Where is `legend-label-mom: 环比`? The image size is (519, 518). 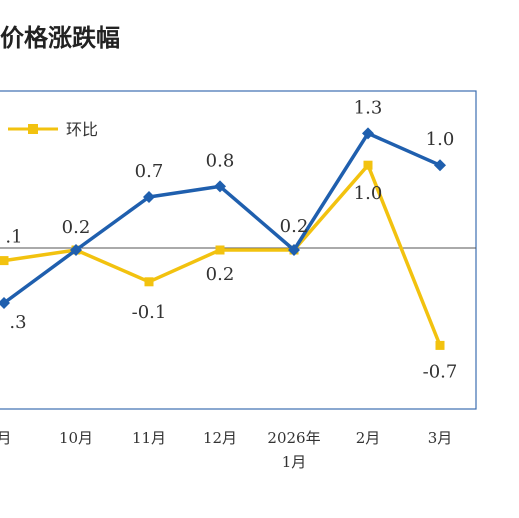 legend-label-mom: 环比 is located at coordinates (82, 129).